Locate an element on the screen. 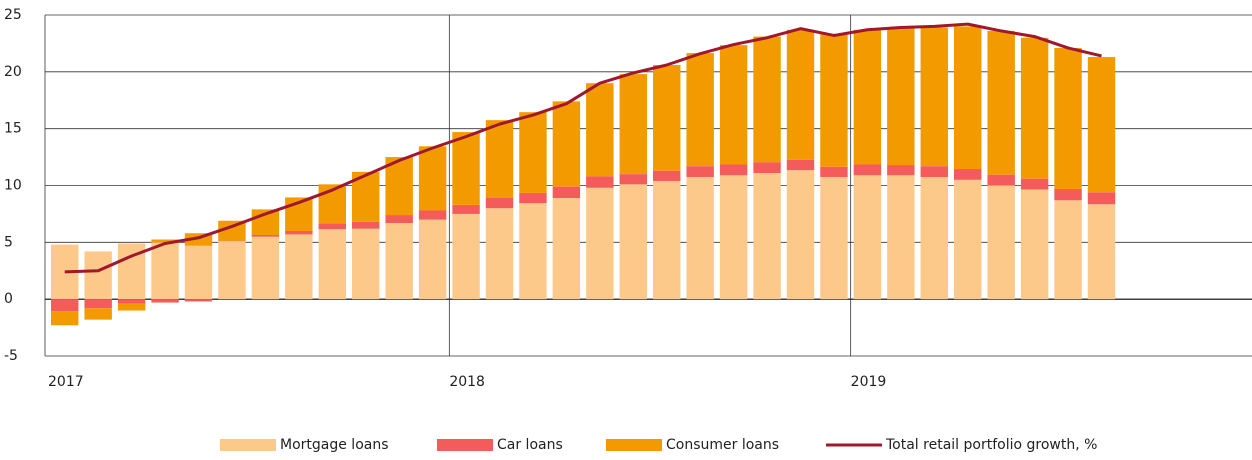  y-tick-label: 10 is located at coordinates (13, 186).